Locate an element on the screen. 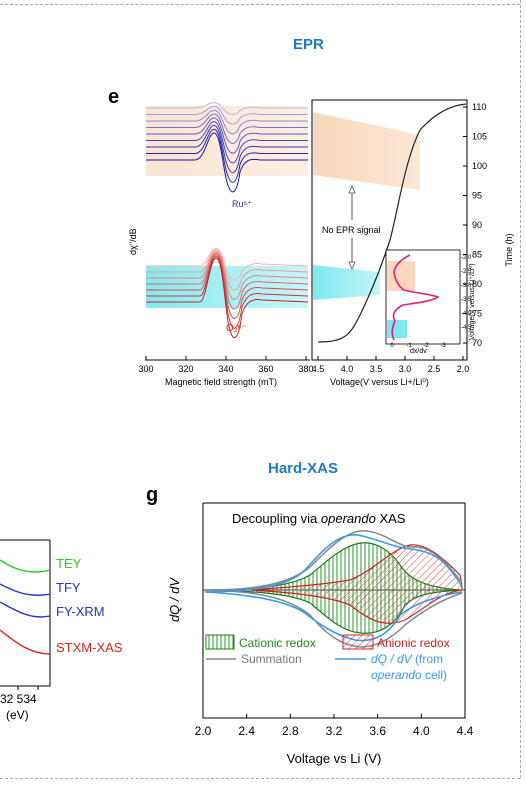 The width and height of the screenshot is (526, 788). time-tick-label: 110 is located at coordinates (479, 107).